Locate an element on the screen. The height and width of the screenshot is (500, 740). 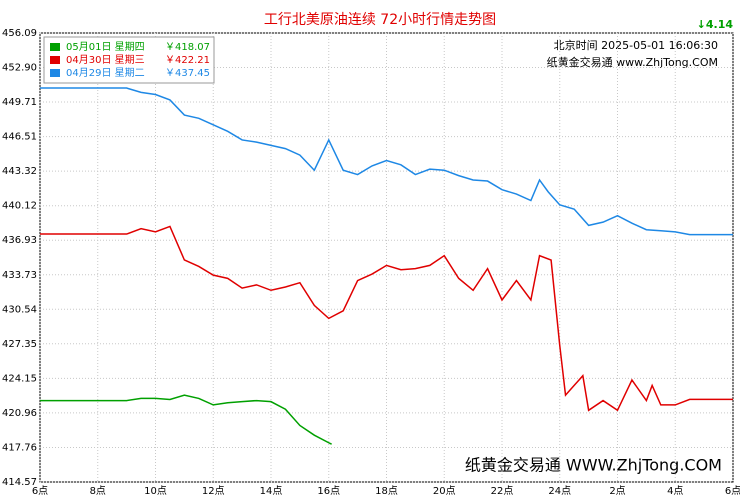
y-tick-label: 430.54 is located at coordinates (19, 309).